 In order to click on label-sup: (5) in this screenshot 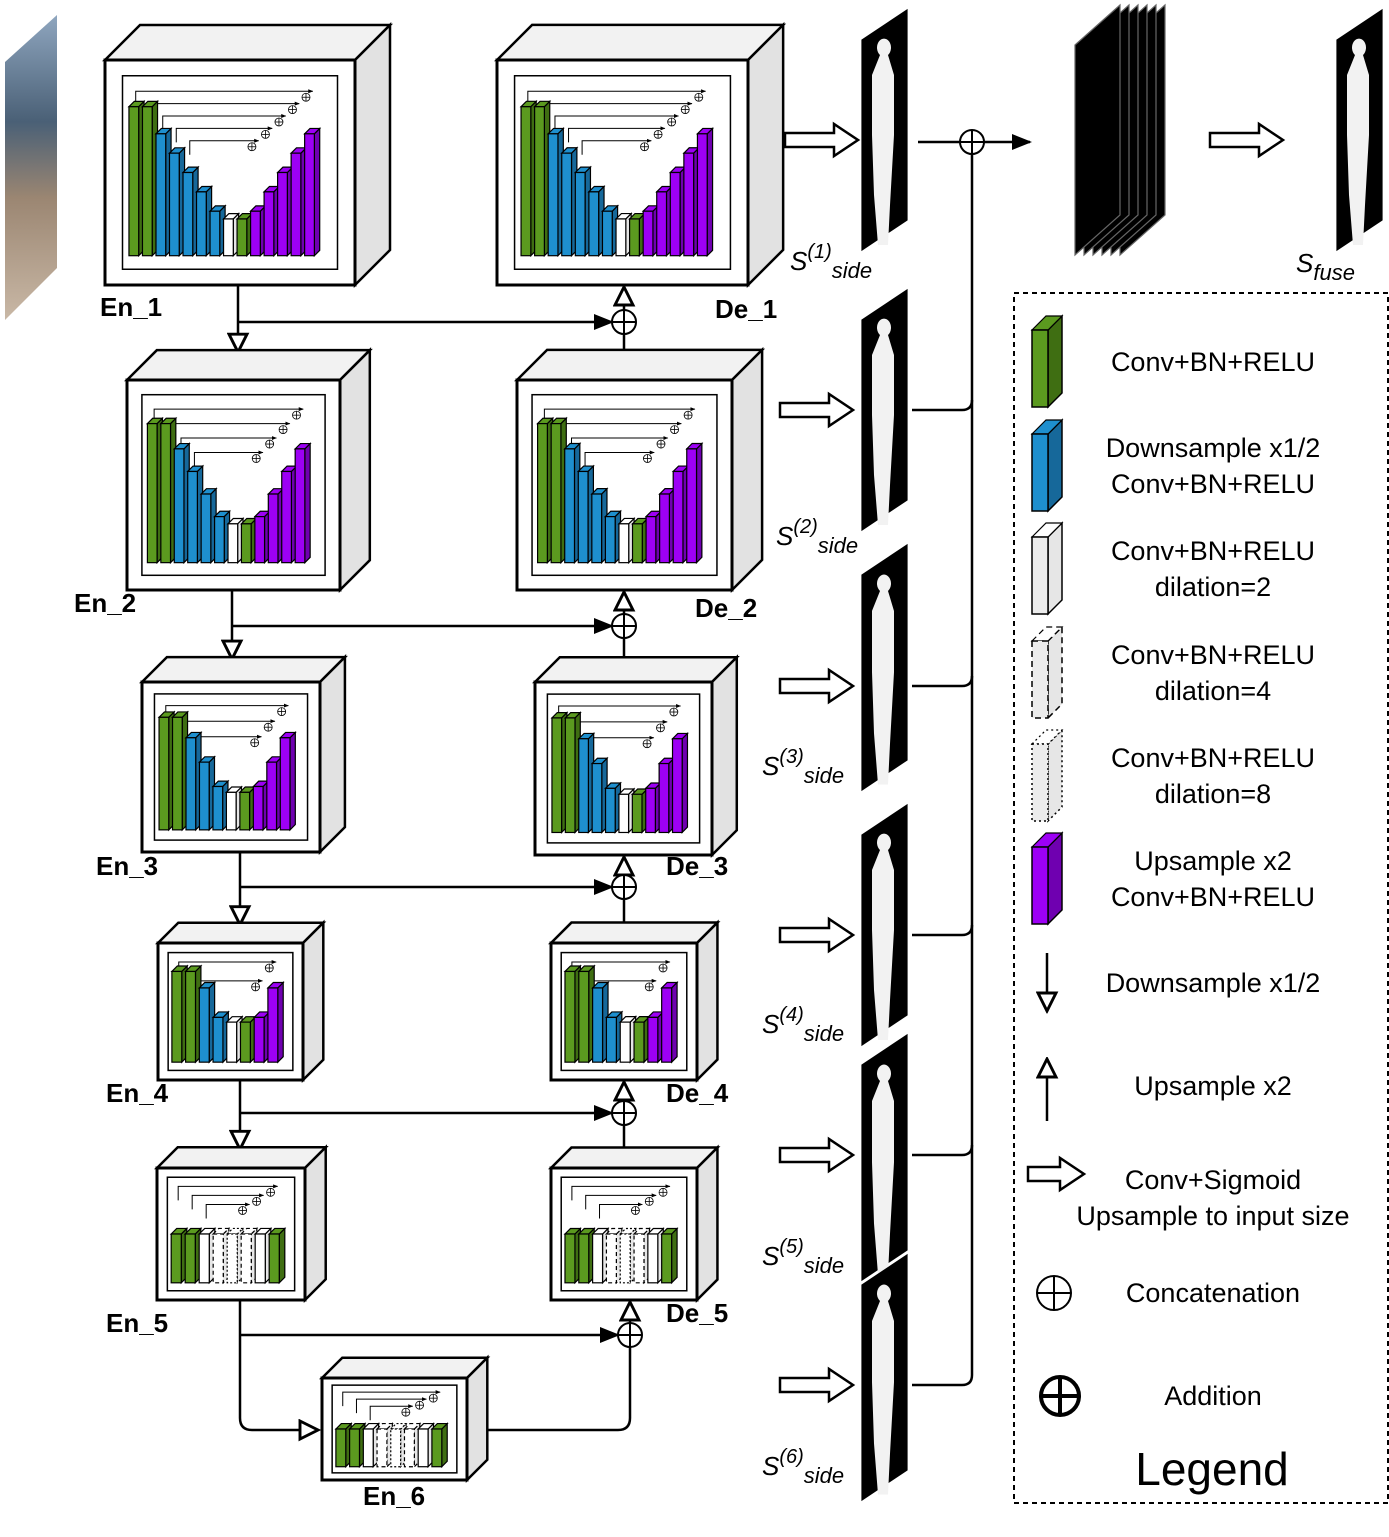, I will do `click(791, 1247)`.